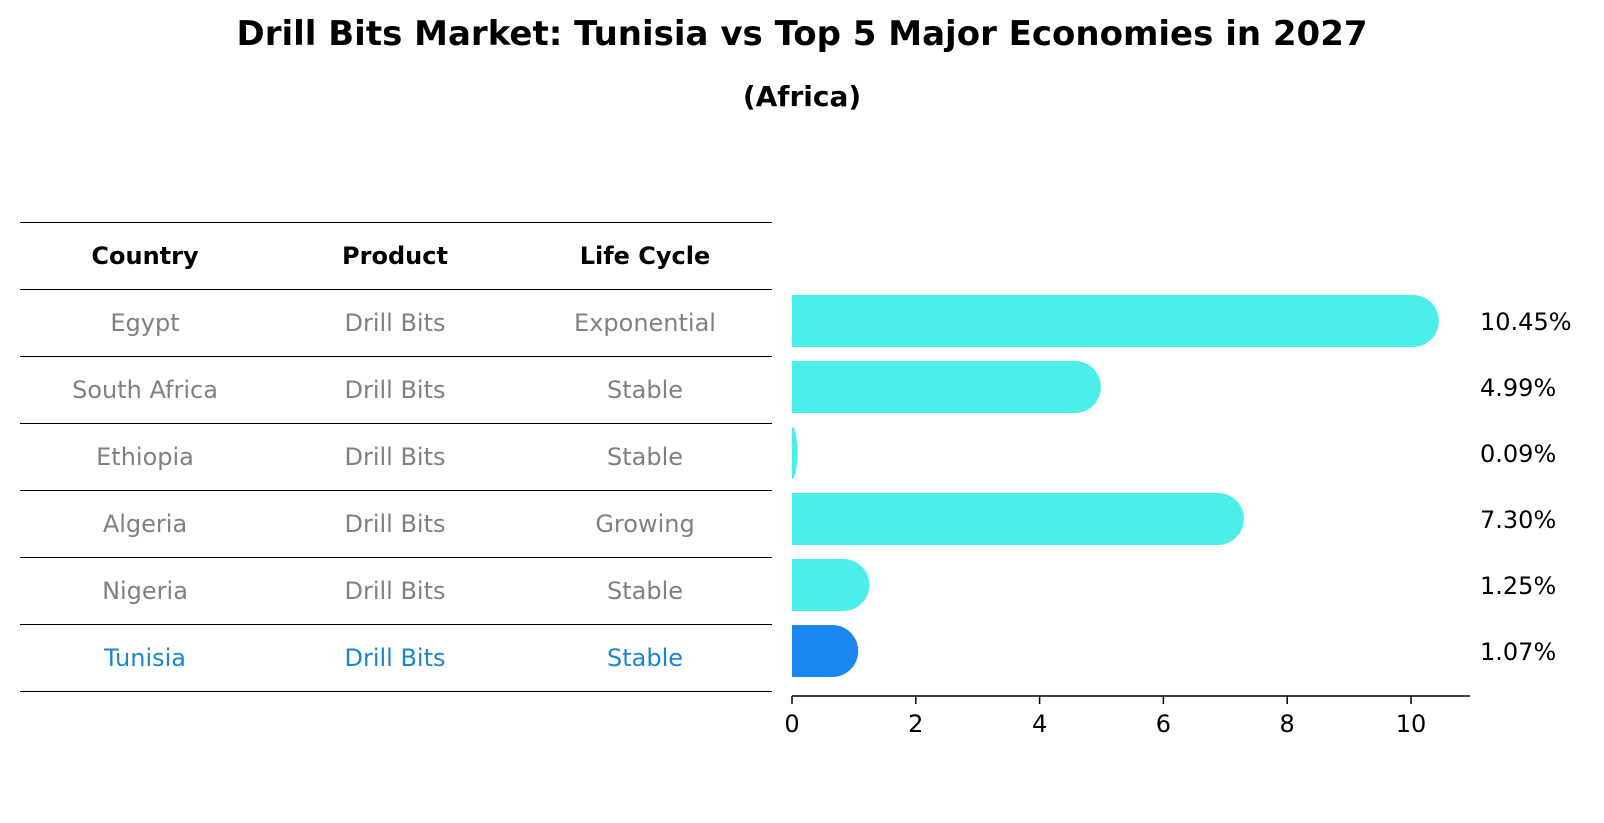  Describe the element at coordinates (1518, 454) in the screenshot. I see `bar-value-label: 0.09%` at that location.